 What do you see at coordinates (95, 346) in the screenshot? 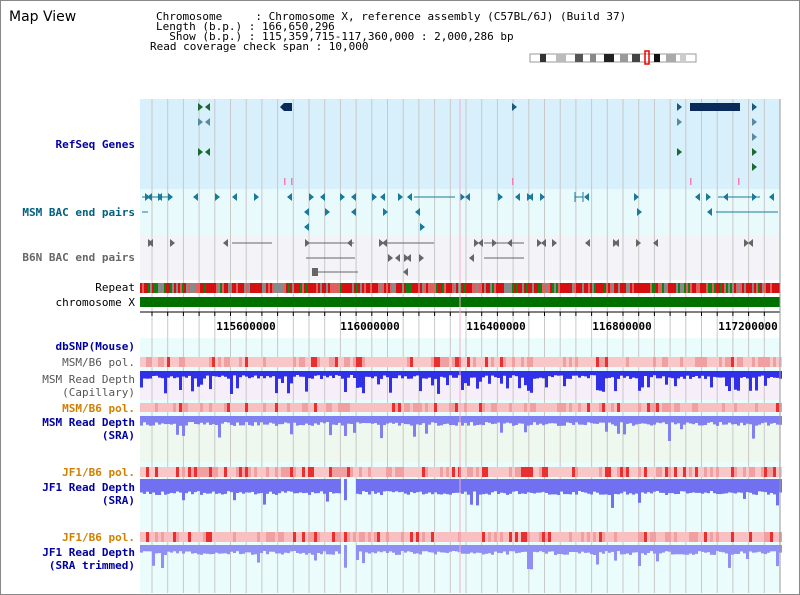
I see `dbsnp-label: dbSNP(Mouse)` at bounding box center [95, 346].